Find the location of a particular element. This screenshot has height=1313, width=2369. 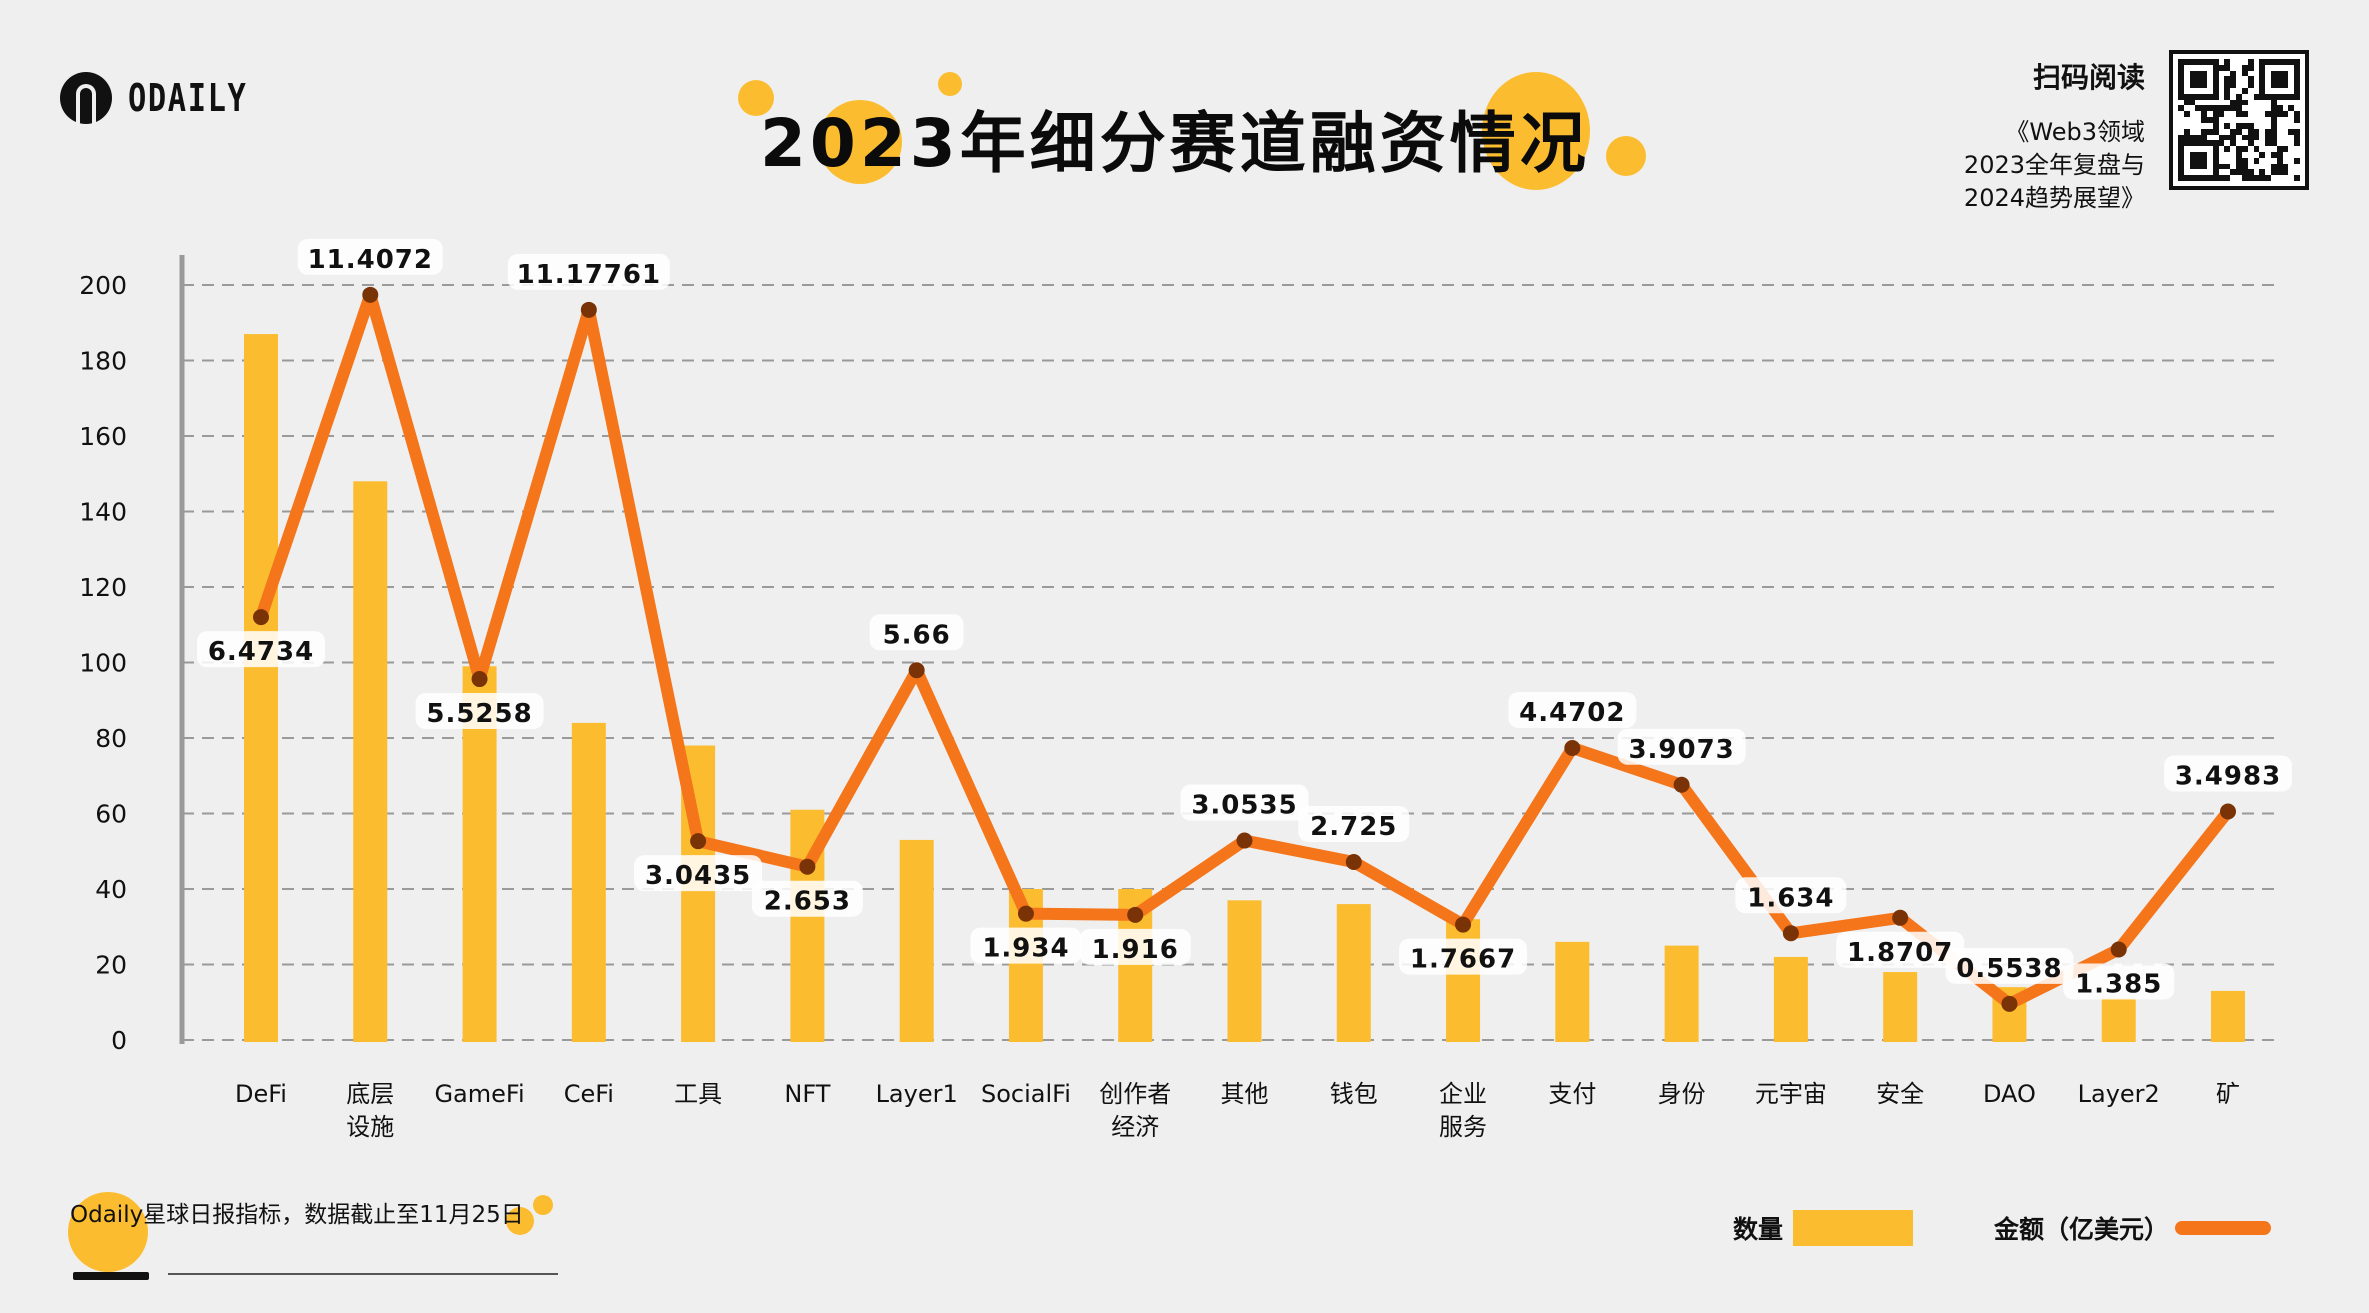

data-label: 5.5258 is located at coordinates (479, 714).